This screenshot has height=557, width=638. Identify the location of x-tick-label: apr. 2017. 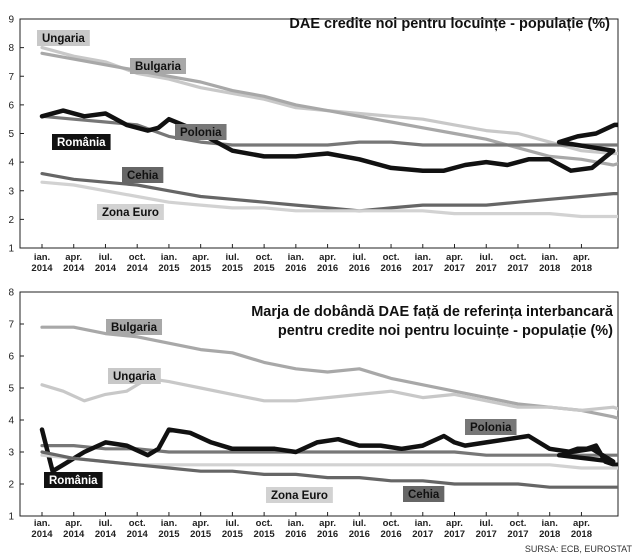
(454, 263).